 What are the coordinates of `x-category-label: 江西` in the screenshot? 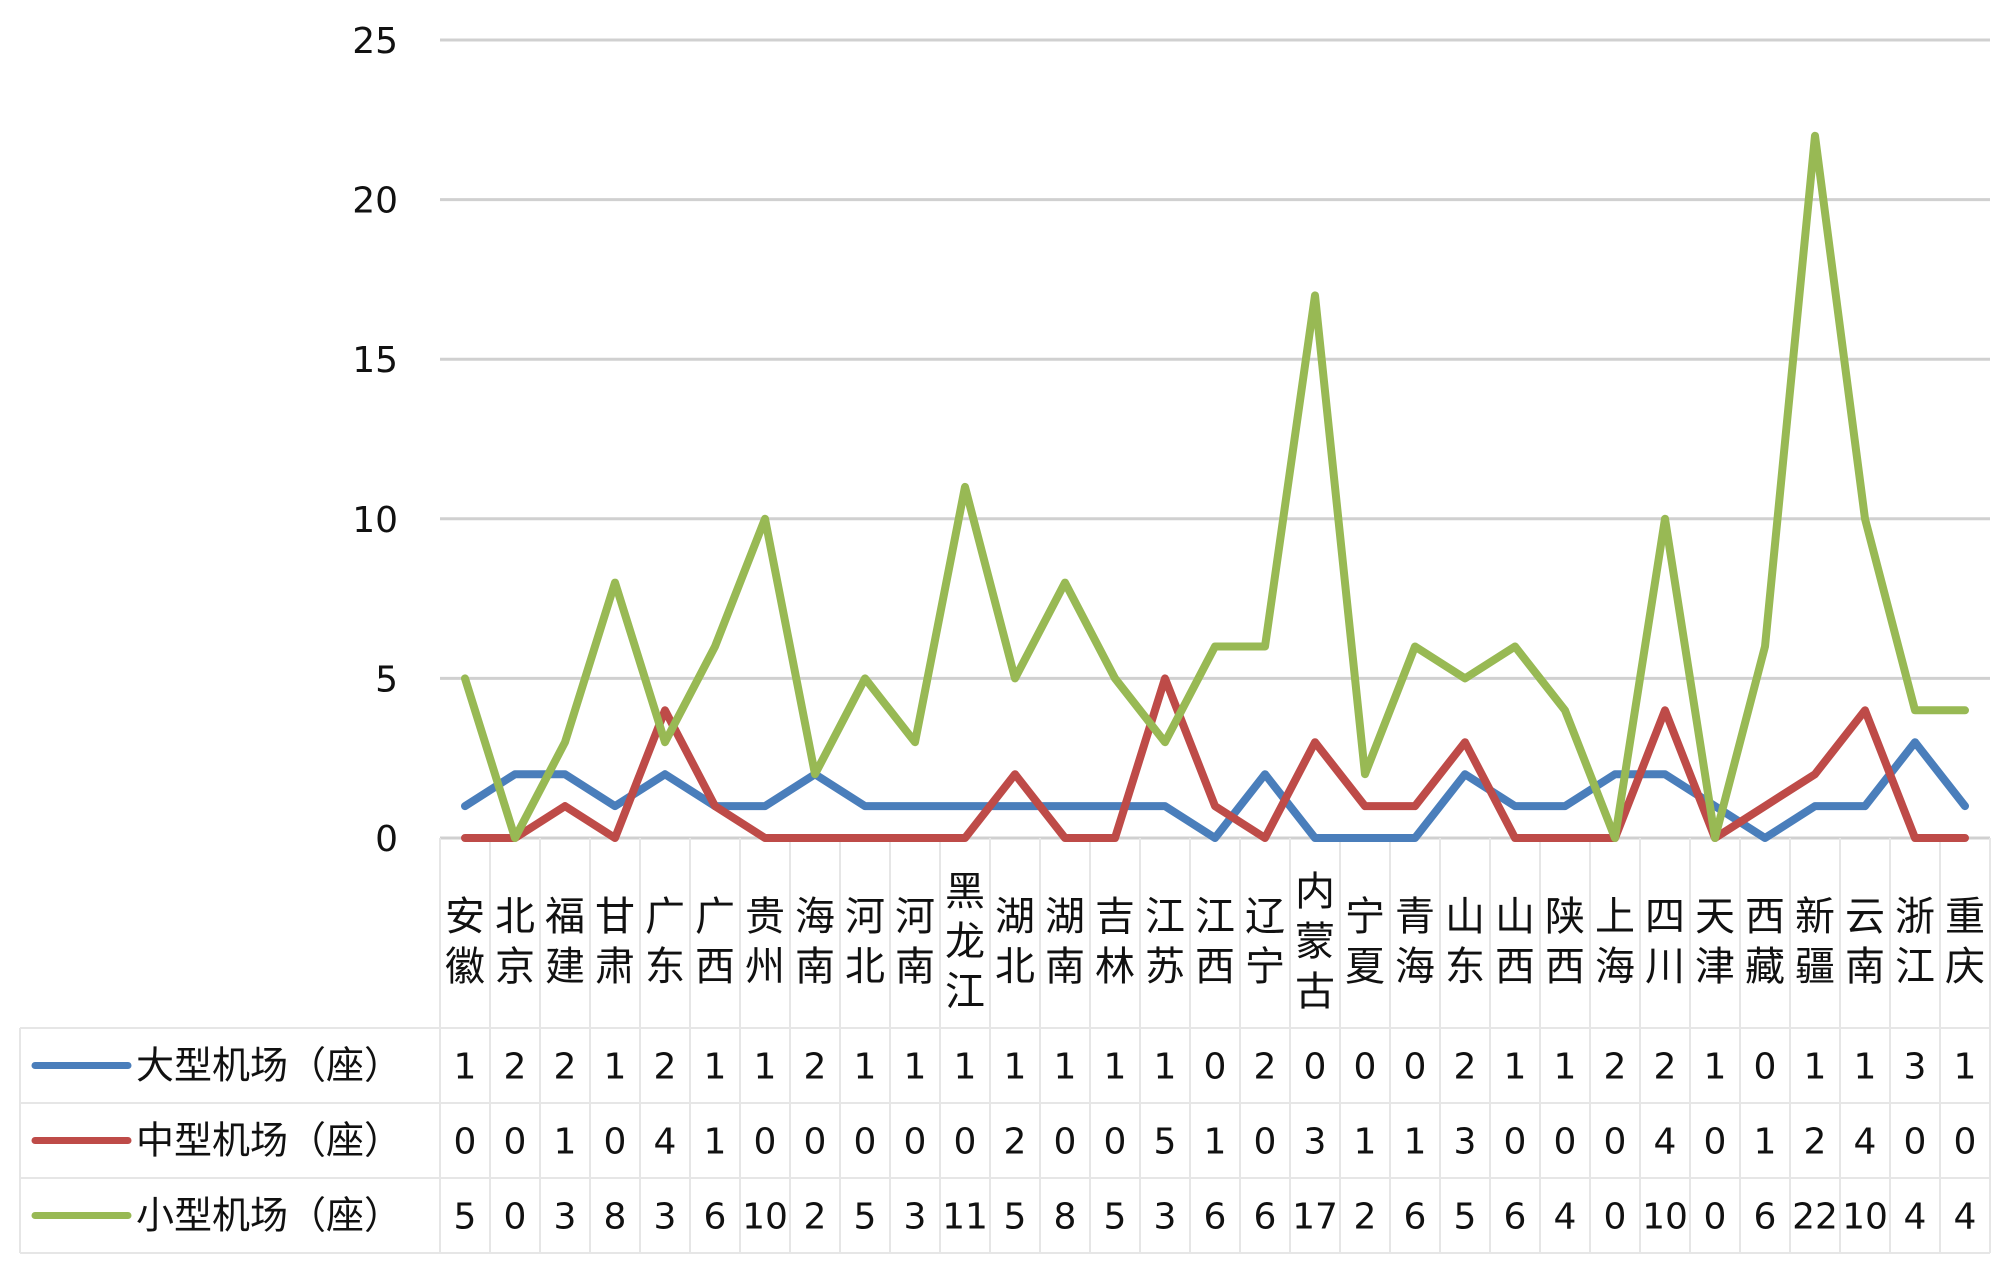 It's located at (1215, 942).